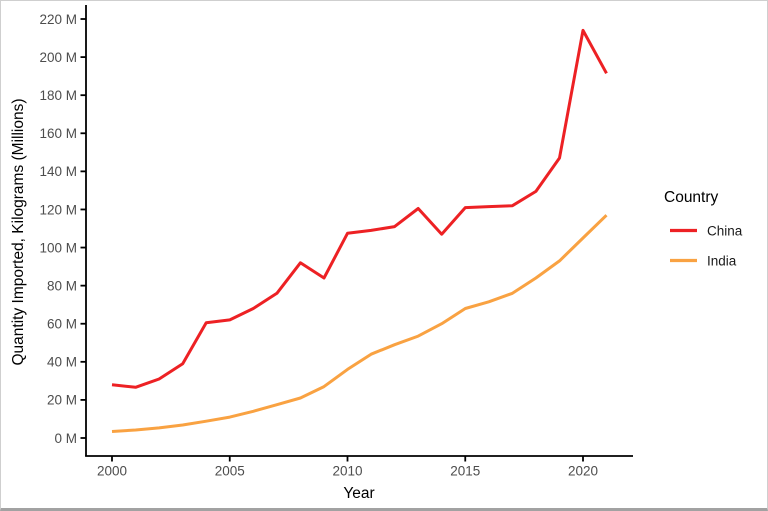  Describe the element at coordinates (18, 231) in the screenshot. I see `y-axis-title: Quantity Imported, Kilograms (Millions)` at that location.